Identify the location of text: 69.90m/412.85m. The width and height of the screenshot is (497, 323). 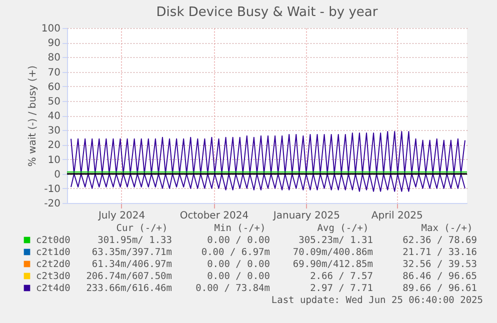
(333, 264).